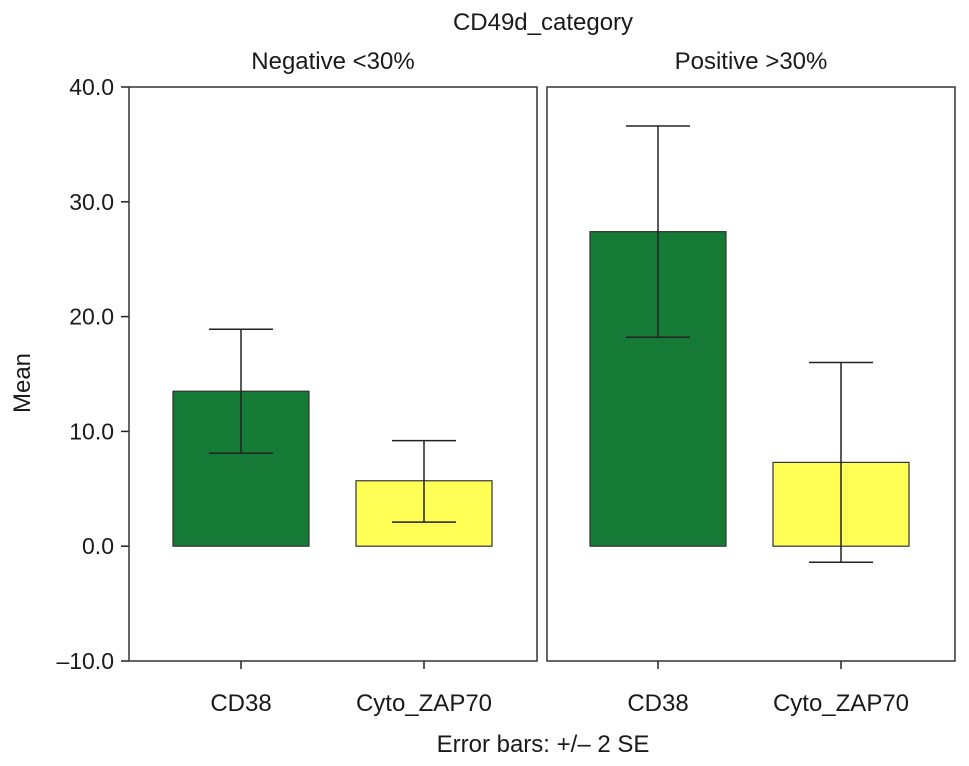  What do you see at coordinates (92, 374) in the screenshot?
I see `y-axis: –10.0 0.0 10.0 20.0 30.0 40.0` at bounding box center [92, 374].